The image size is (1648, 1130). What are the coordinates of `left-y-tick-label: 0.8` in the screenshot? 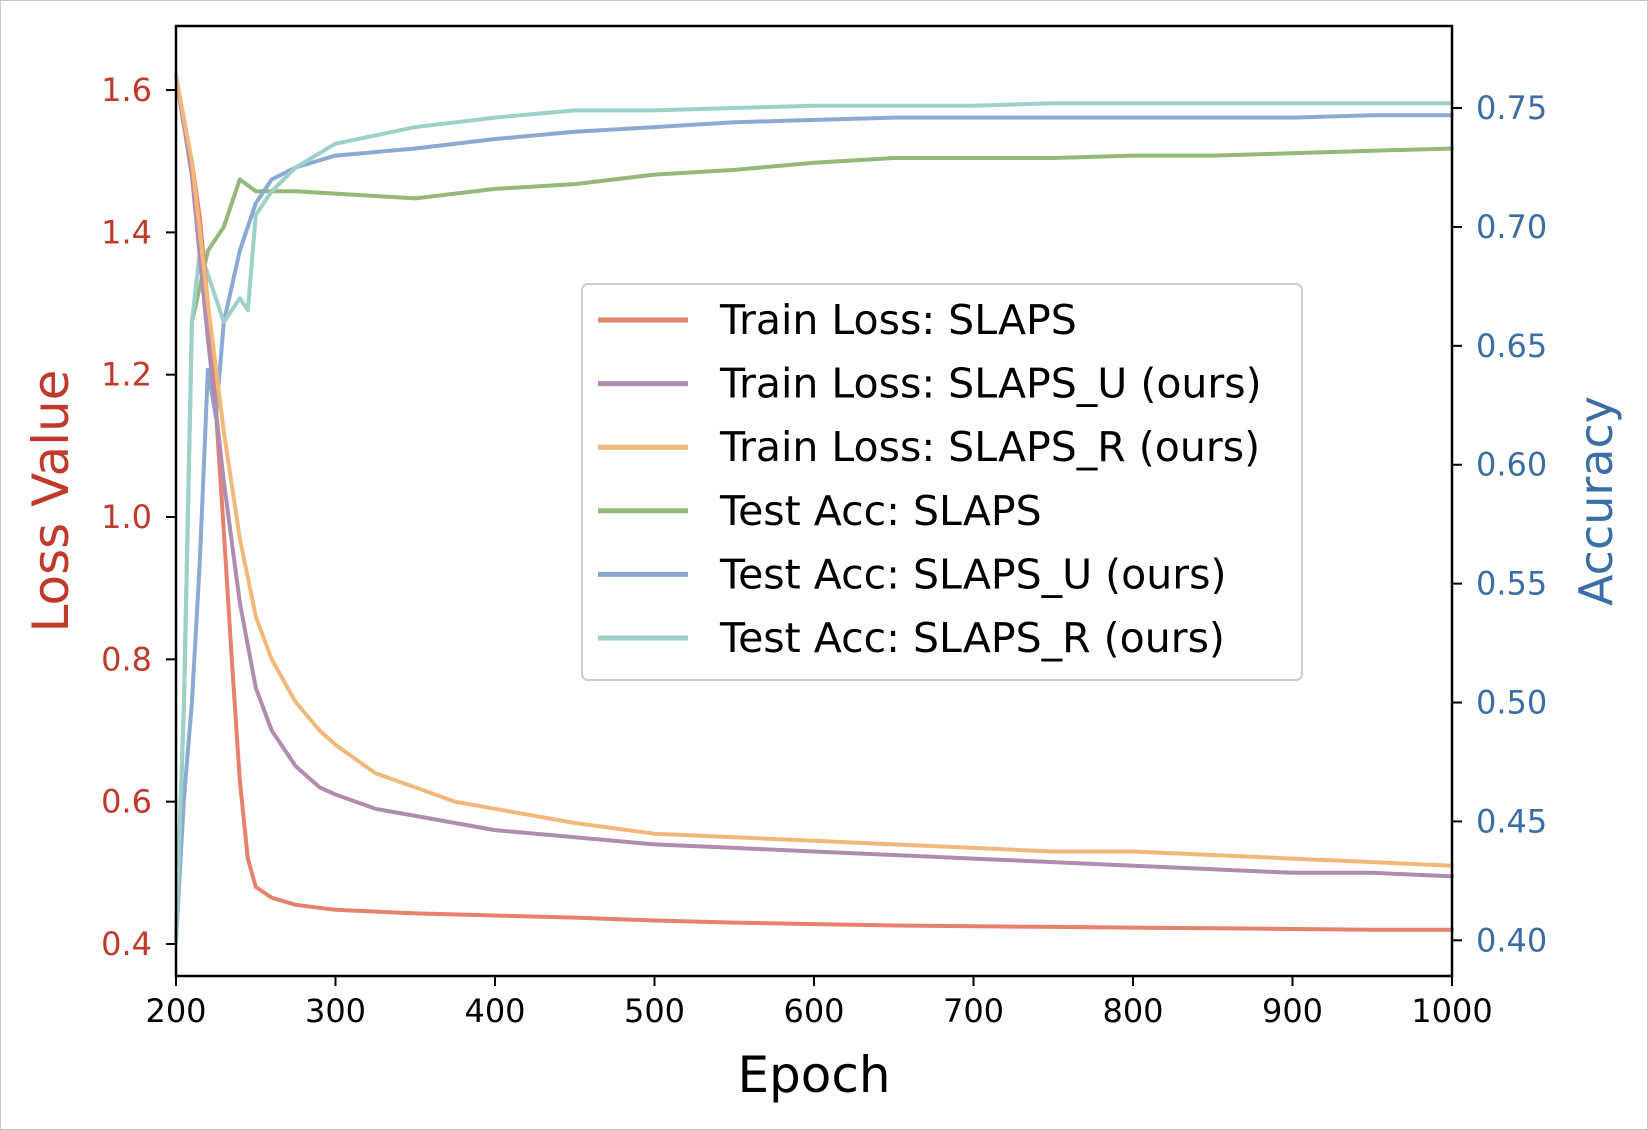 It's located at (126, 659).